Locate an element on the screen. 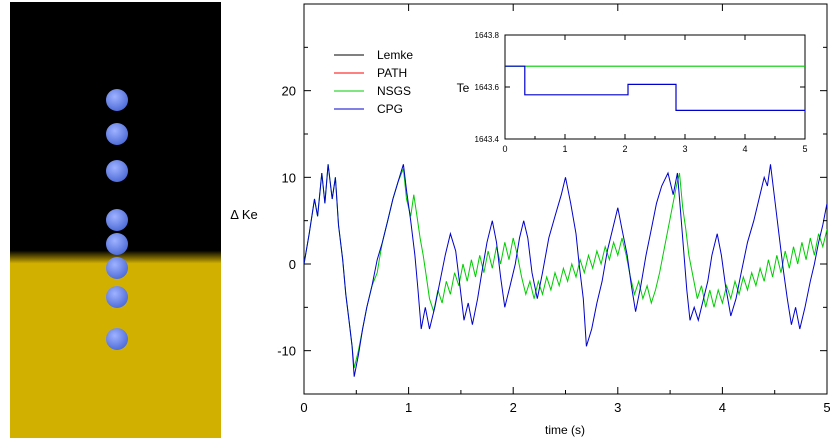 The image size is (830, 440). y-tick-label: 0 is located at coordinates (292, 264).